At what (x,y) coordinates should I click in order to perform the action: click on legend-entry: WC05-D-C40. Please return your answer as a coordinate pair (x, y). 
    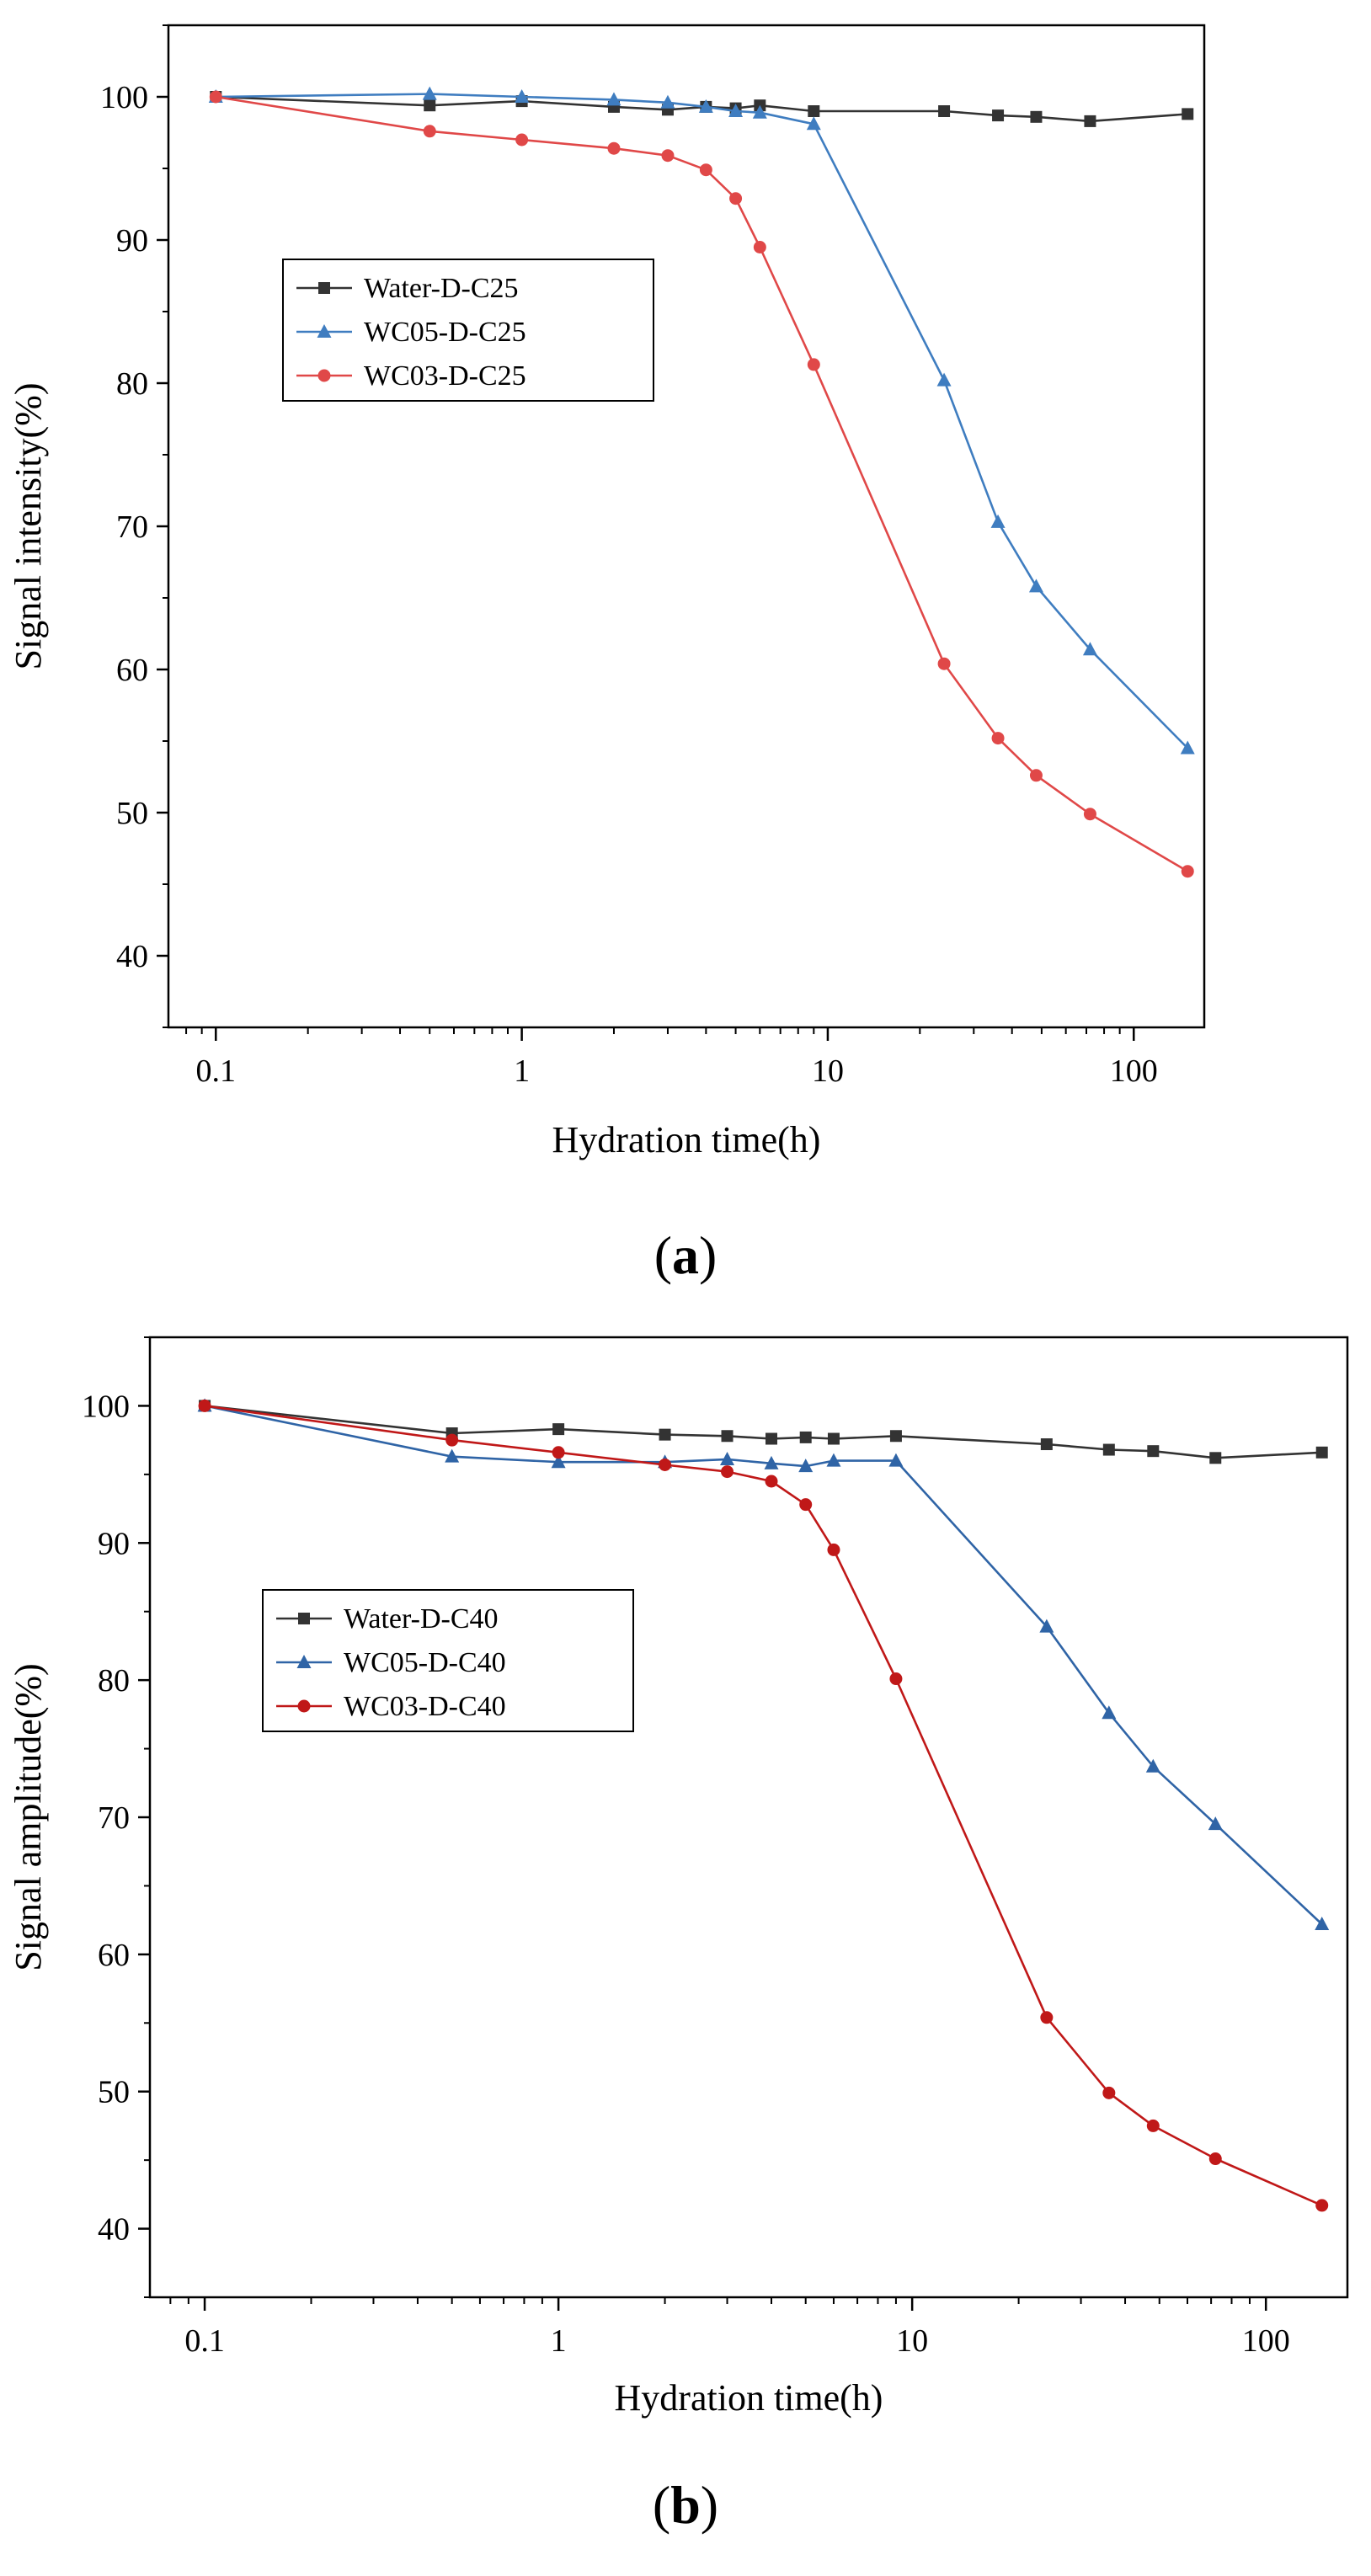
    Looking at the image, I should click on (425, 1662).